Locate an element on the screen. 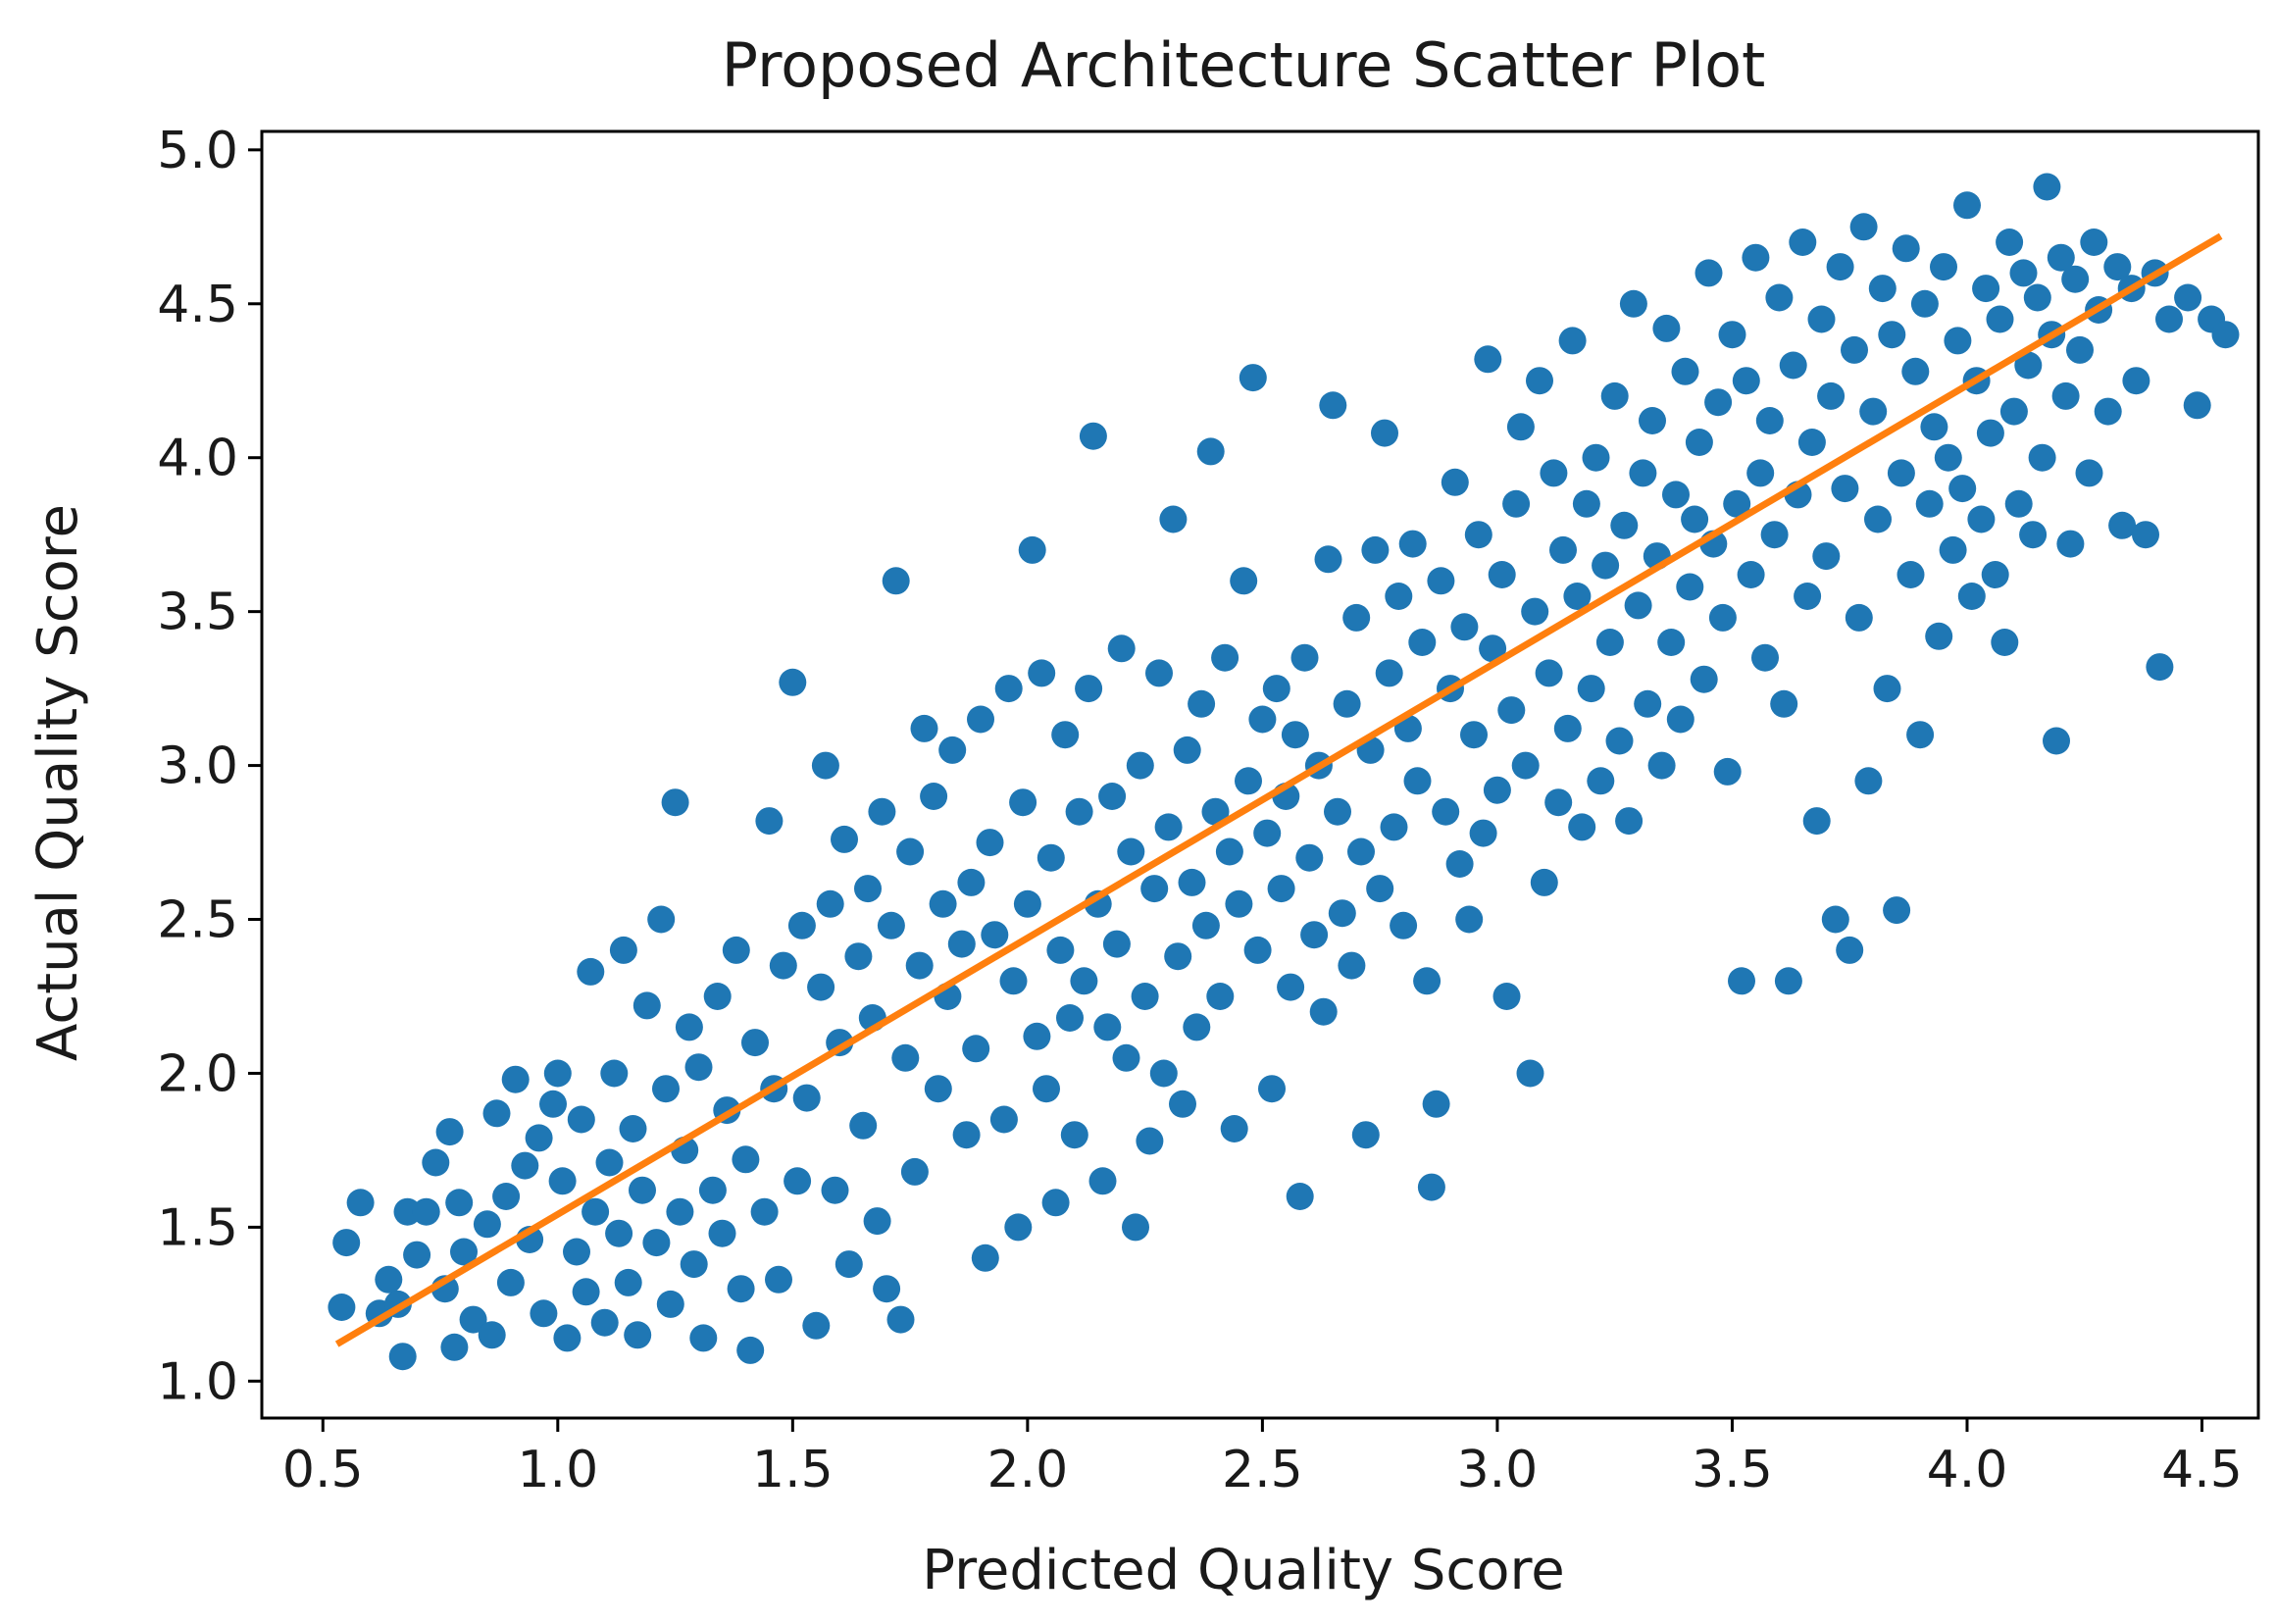 This screenshot has width=2276, height=1624. x-tick-label-2: 1.5 is located at coordinates (793, 1470).